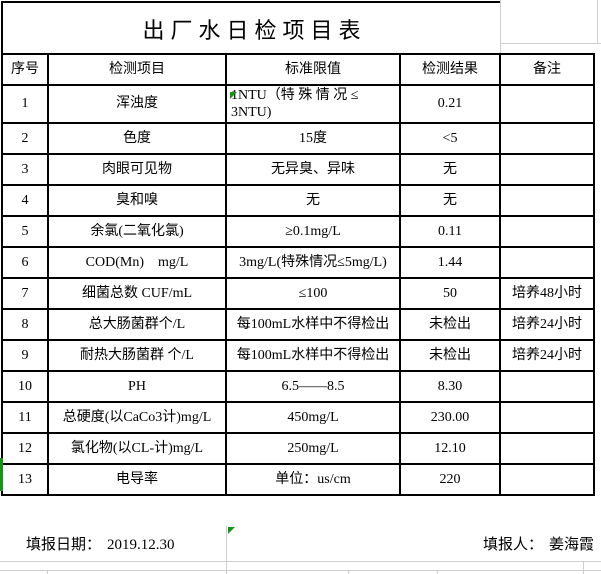 This screenshot has width=601, height=574. What do you see at coordinates (137, 324) in the screenshot?
I see `cell-item: 总大肠菌群个/L` at bounding box center [137, 324].